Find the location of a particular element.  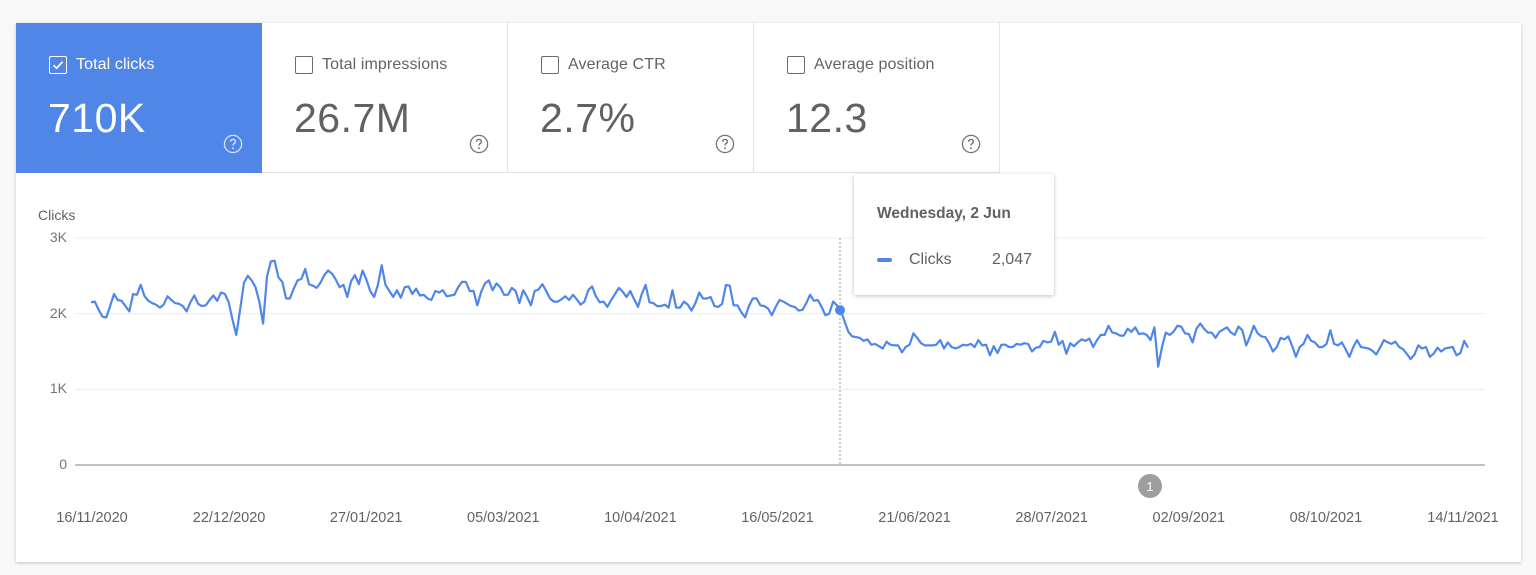

hover-point-marker is located at coordinates (840, 310).